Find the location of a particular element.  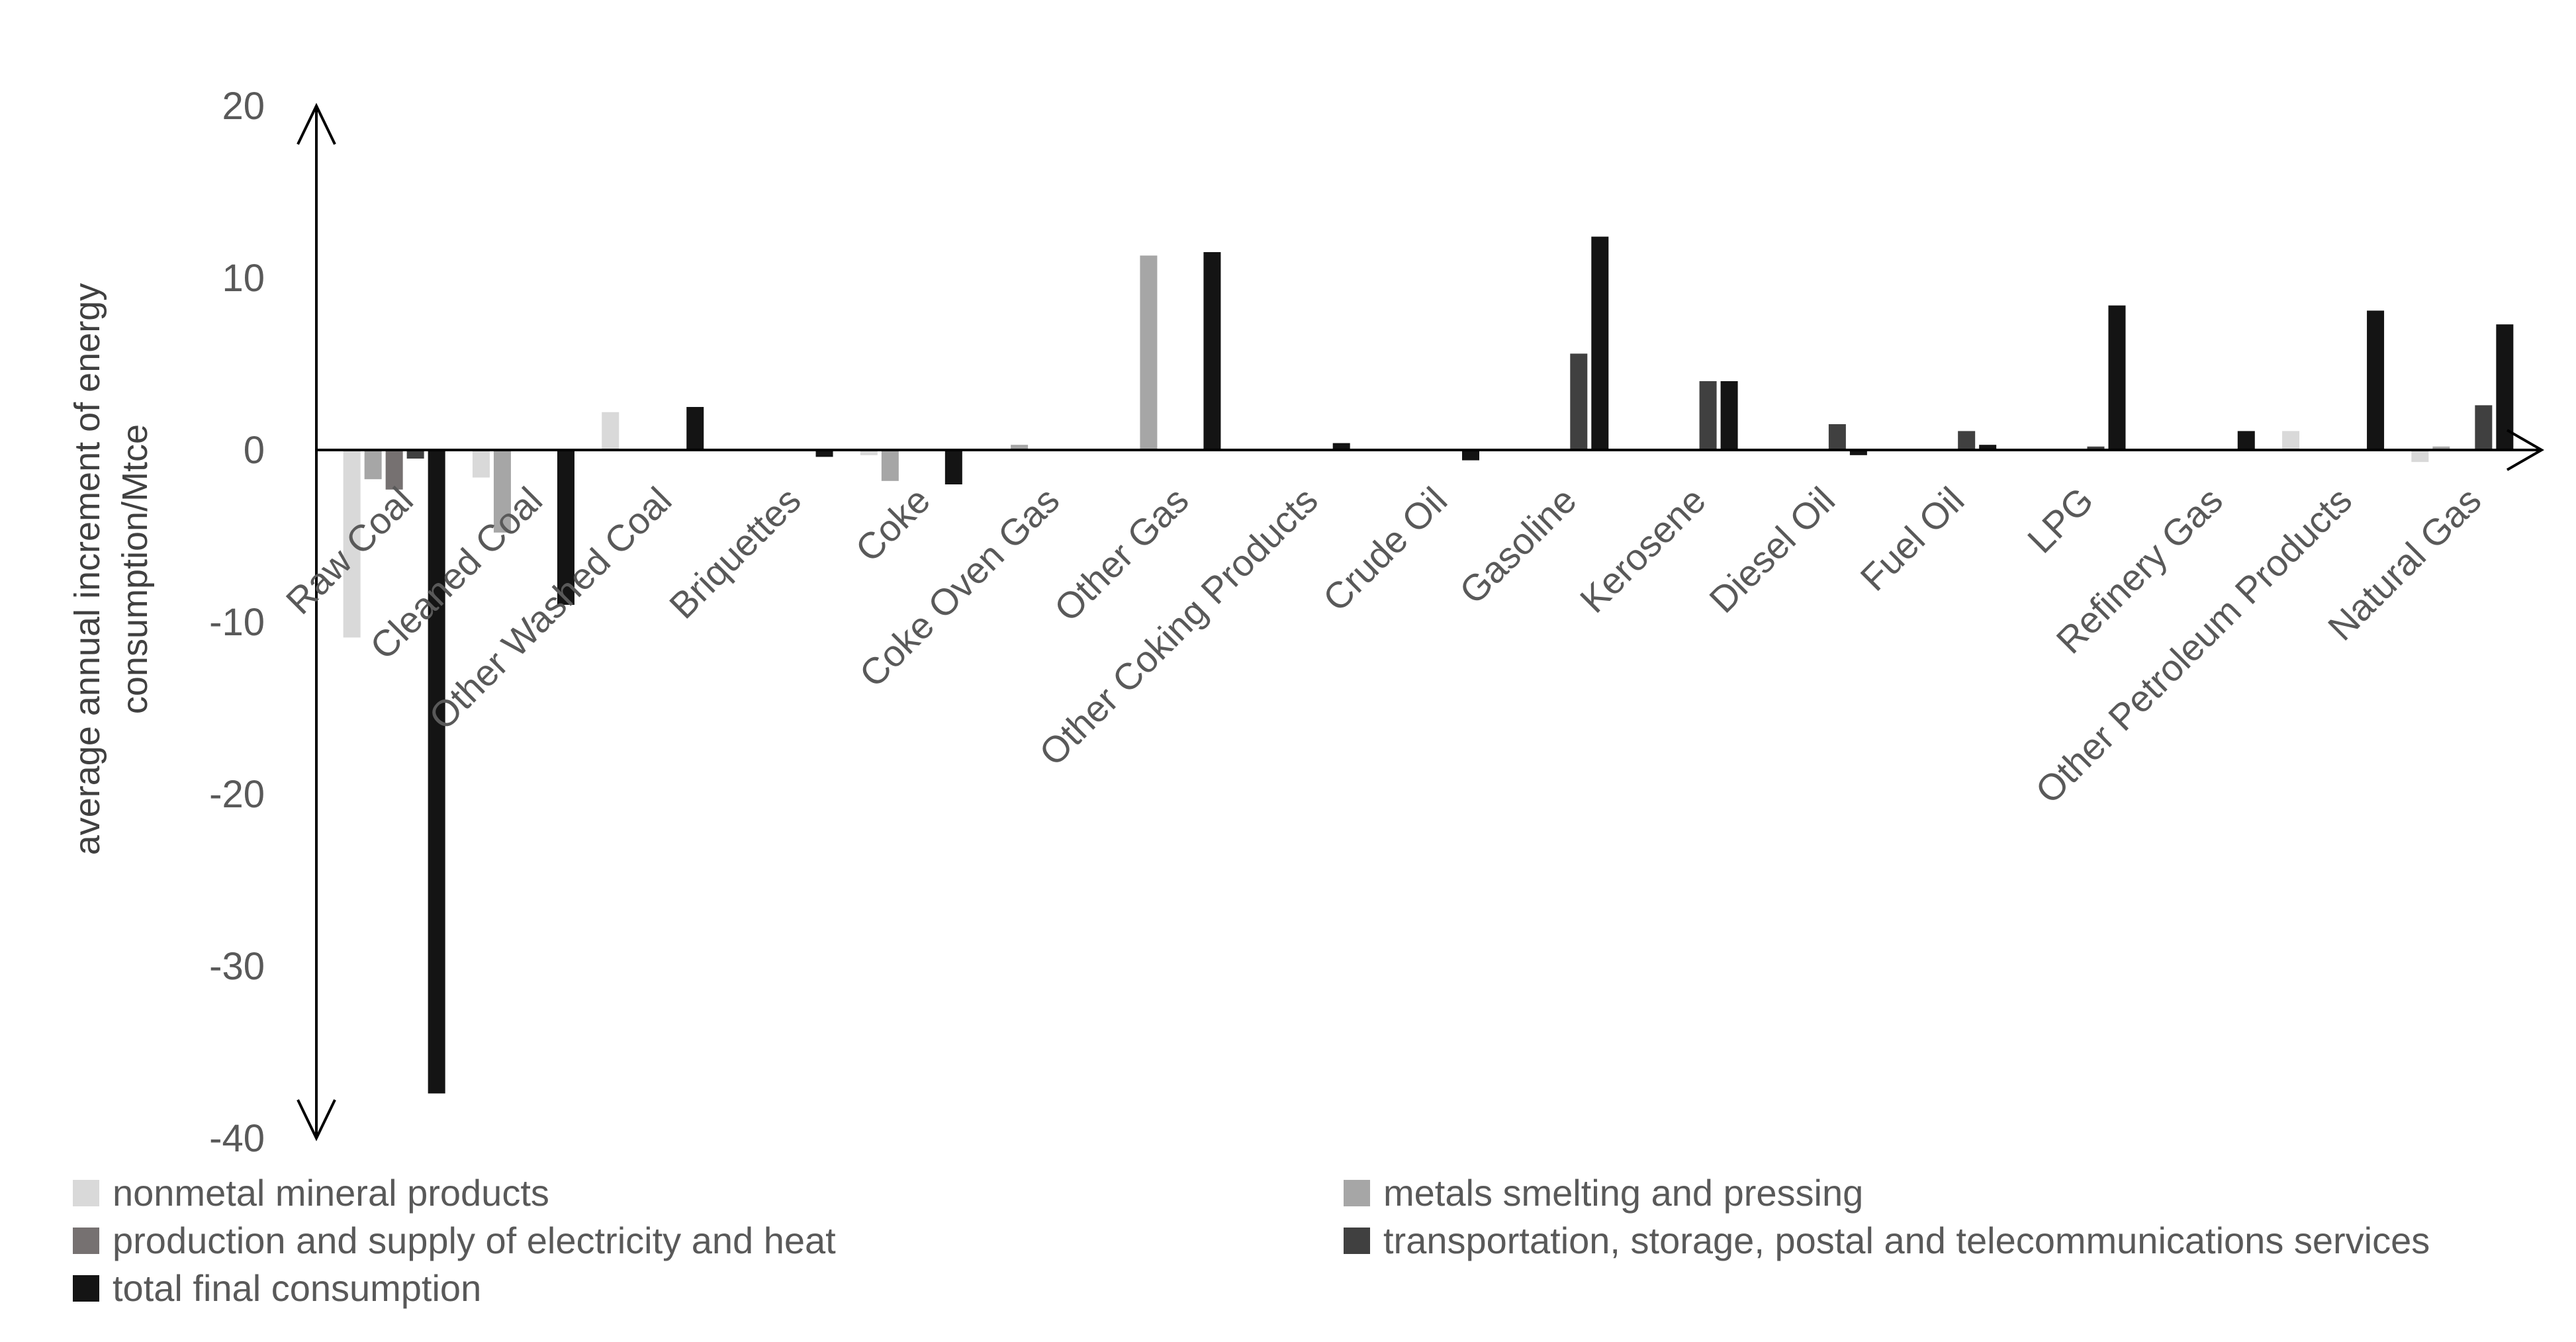

y-tick-label: -10 is located at coordinates (237, 623).